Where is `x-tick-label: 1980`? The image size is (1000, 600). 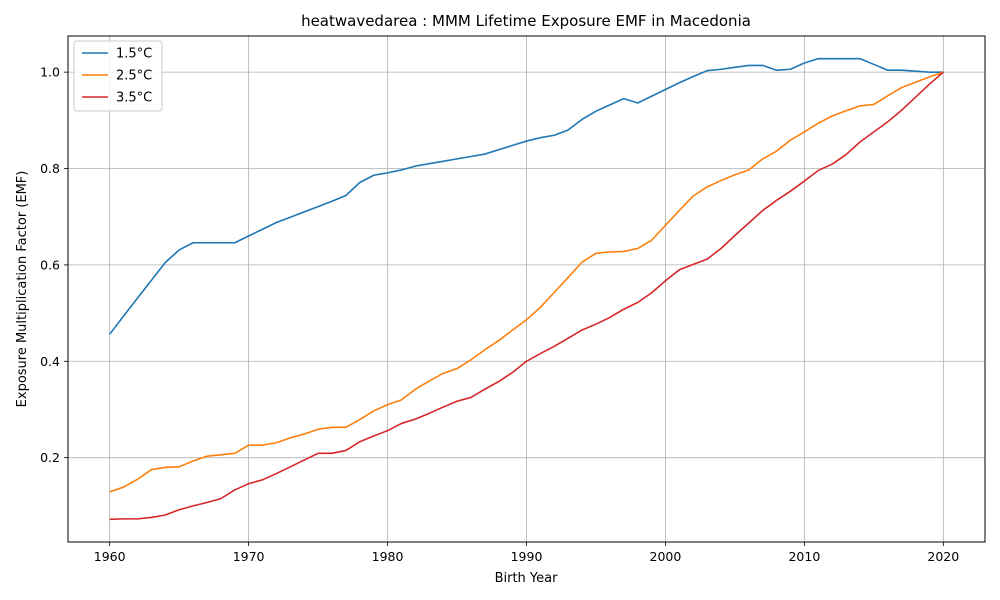
x-tick-label: 1980 is located at coordinates (388, 556).